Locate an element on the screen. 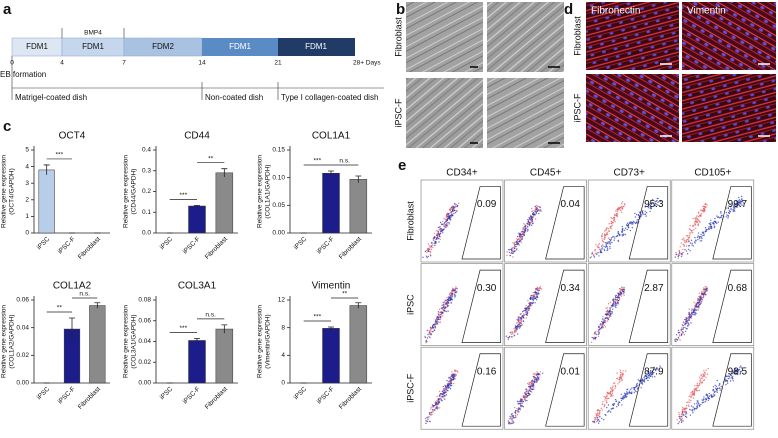  flow-plot: 87.9 is located at coordinates (629, 388).